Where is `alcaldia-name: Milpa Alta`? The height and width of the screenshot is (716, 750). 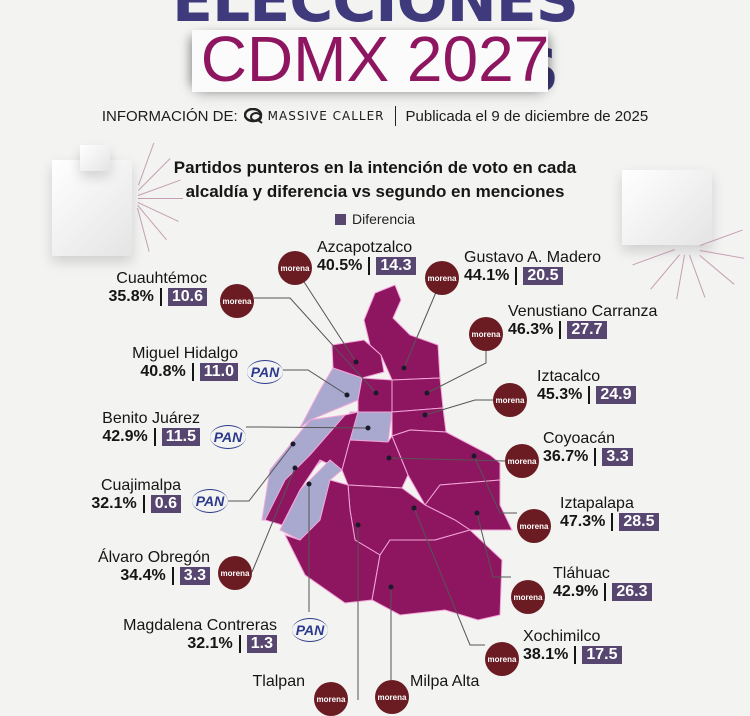 alcaldia-name: Milpa Alta is located at coordinates (445, 681).